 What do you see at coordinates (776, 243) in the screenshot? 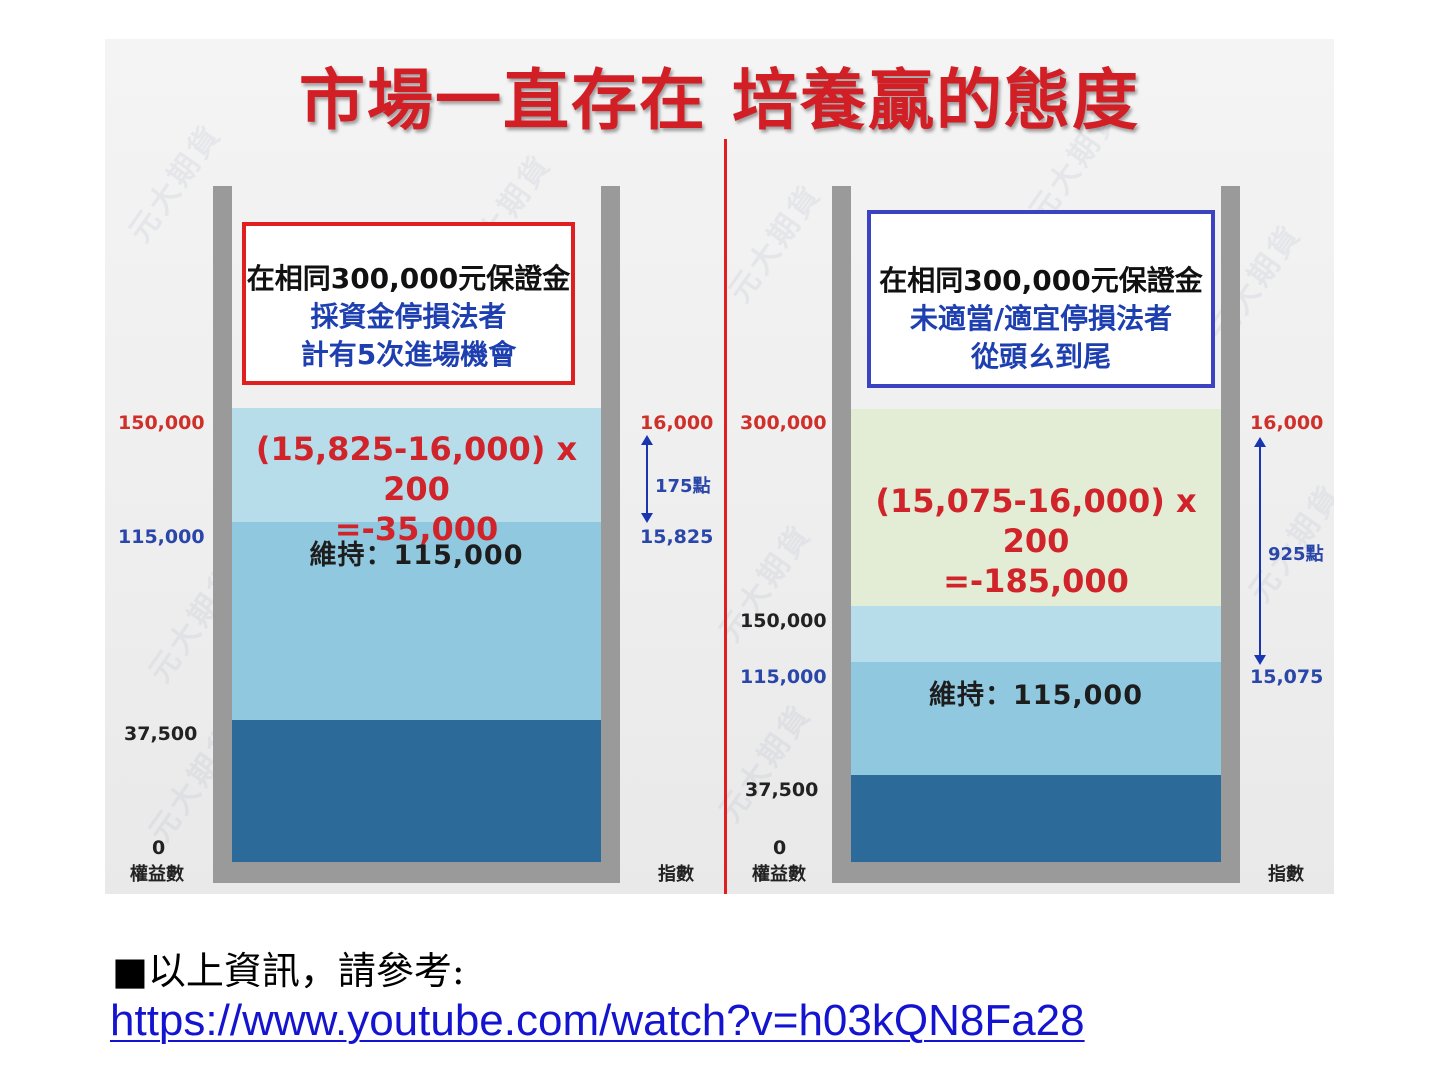
I see `watermark: 元大期貨` at bounding box center [776, 243].